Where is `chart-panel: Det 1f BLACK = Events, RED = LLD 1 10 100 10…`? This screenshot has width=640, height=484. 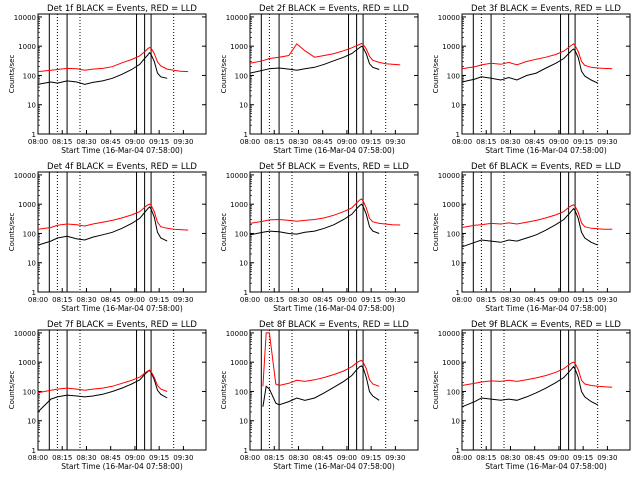
chart-panel: Det 1f BLACK = Events, RED = LLD 1 10 100 10… is located at coordinates (107, 79).